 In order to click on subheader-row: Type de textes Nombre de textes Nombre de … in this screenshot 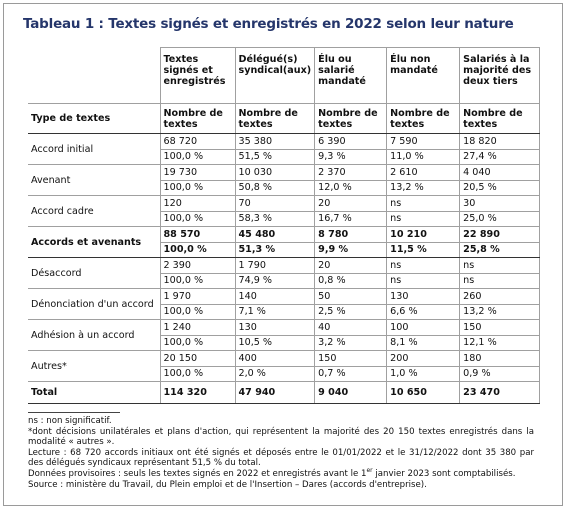, I will do `click(284, 118)`.